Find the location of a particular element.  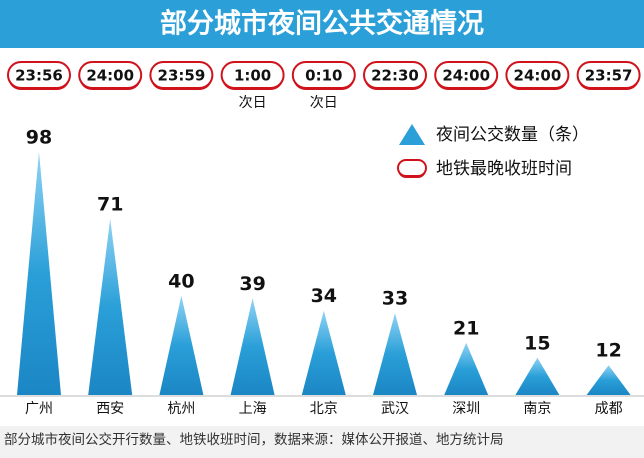

subway-time: 22:30 is located at coordinates (395, 76).